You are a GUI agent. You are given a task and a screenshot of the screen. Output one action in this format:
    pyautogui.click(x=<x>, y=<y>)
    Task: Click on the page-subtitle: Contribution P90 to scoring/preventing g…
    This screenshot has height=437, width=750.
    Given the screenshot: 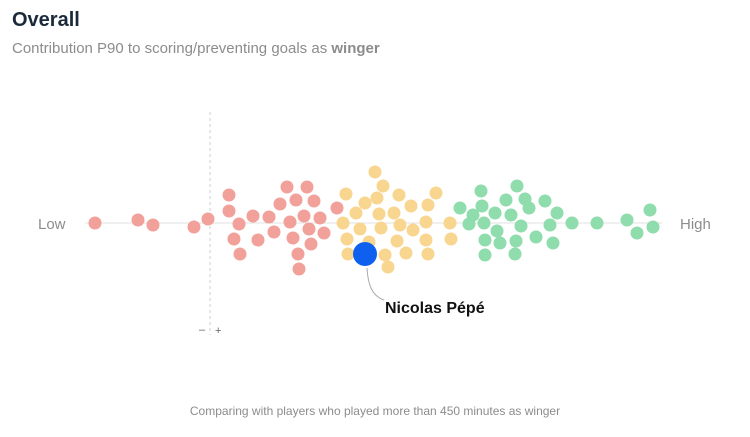 What is the action you would take?
    pyautogui.click(x=196, y=48)
    